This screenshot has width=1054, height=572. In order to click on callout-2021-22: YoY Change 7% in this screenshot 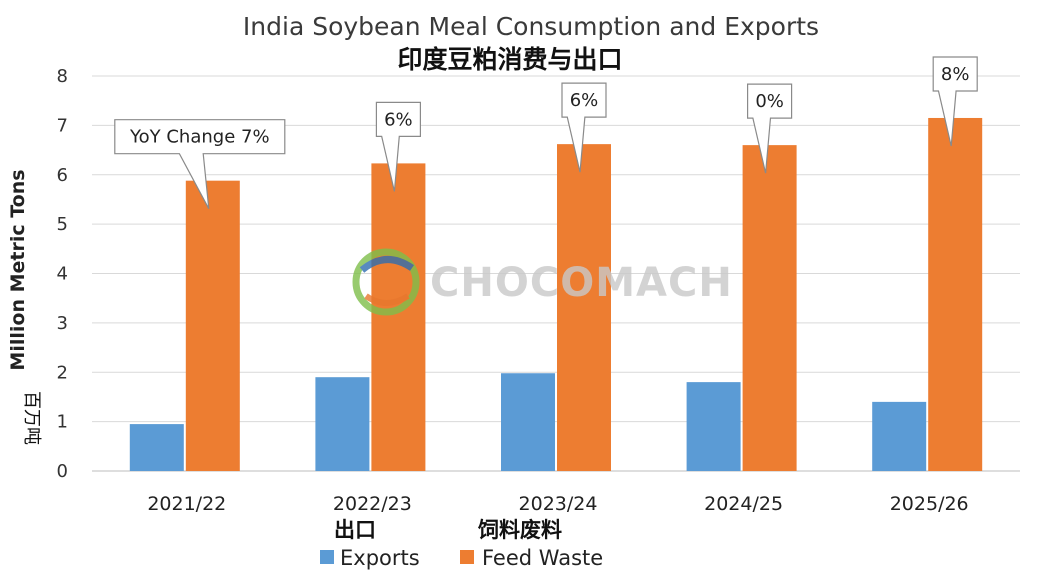, I will do `click(200, 164)`.